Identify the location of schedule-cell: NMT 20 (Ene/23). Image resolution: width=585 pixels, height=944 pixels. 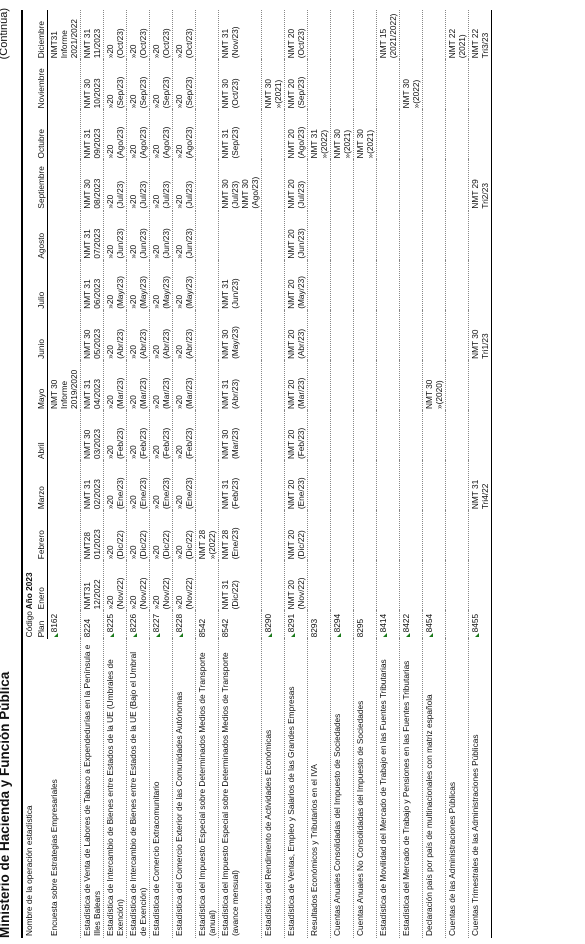
(296, 486).